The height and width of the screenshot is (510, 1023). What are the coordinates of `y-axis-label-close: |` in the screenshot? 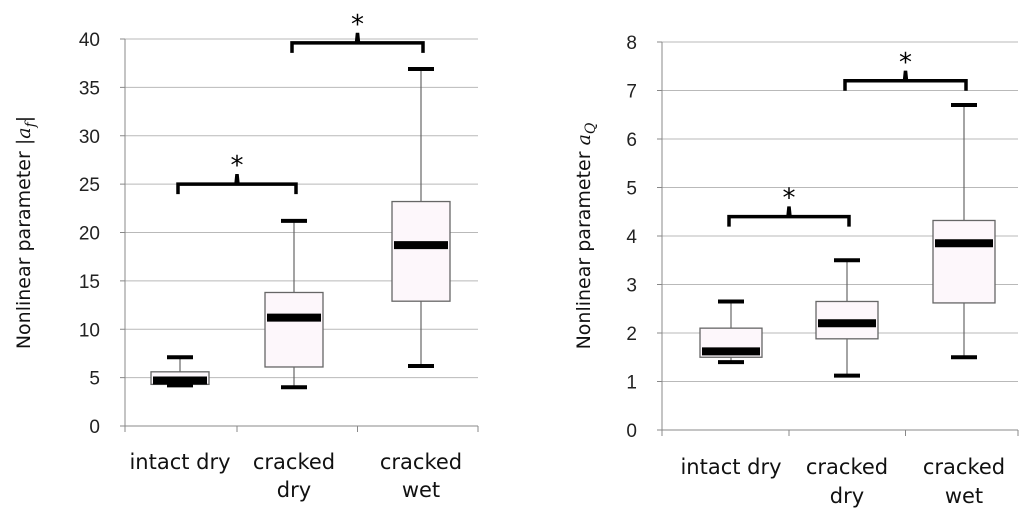 It's located at (24, 119).